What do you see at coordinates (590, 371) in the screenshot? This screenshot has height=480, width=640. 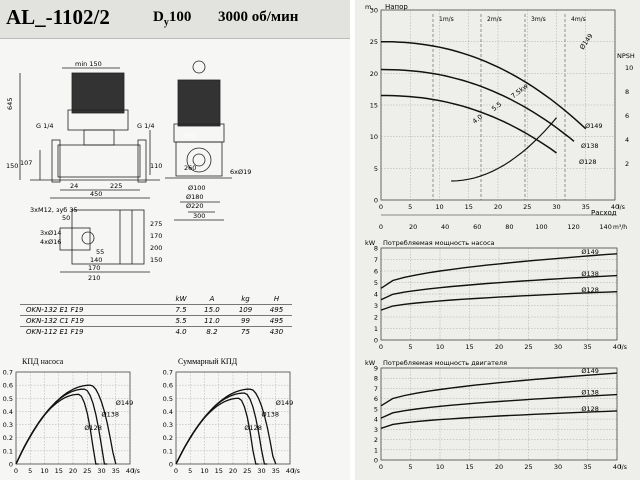 I see `pow_motor-curve-label: Ø149` at bounding box center [590, 371].